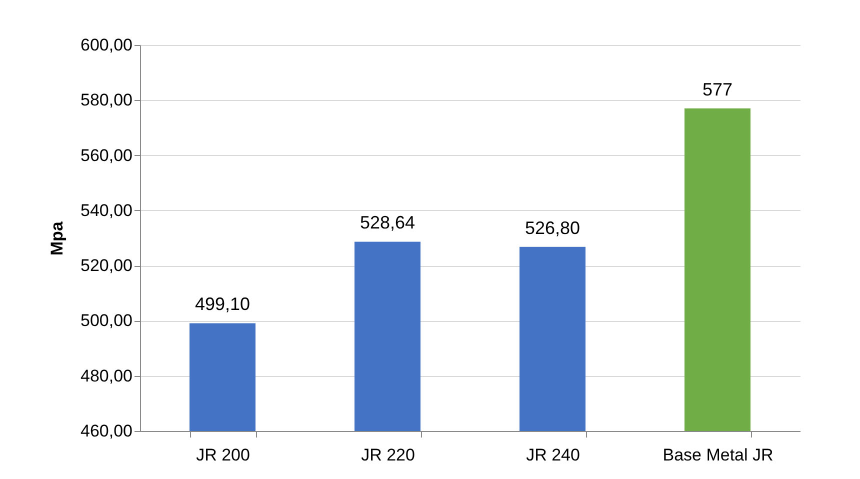 Image resolution: width=860 pixels, height=479 pixels. Describe the element at coordinates (106, 431) in the screenshot. I see `y-tick-label: 460,00` at that location.